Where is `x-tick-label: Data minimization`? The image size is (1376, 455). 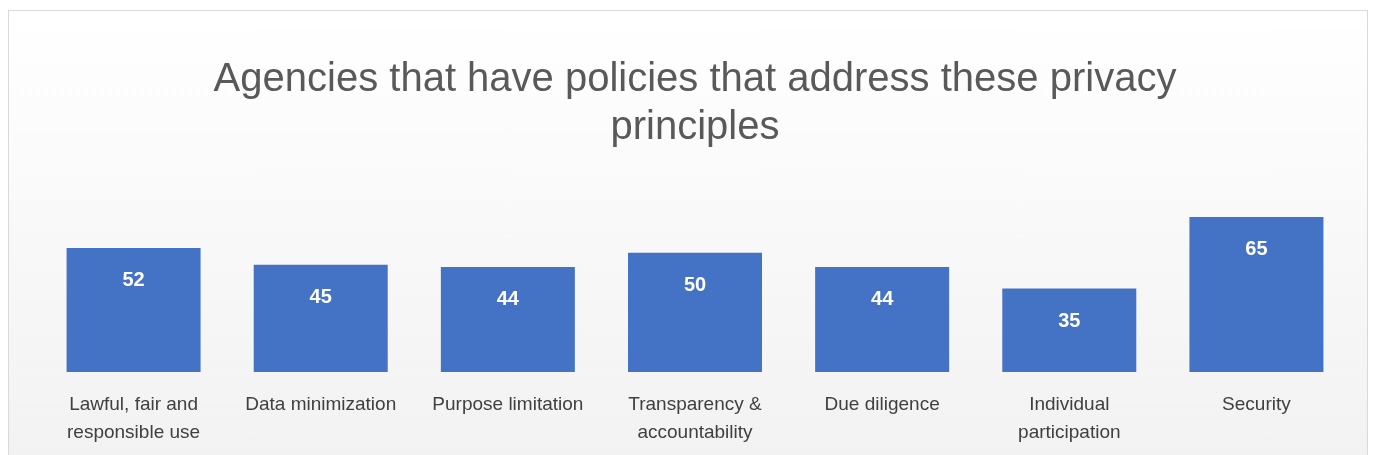
x-tick-label: Data minimization is located at coordinates (321, 403).